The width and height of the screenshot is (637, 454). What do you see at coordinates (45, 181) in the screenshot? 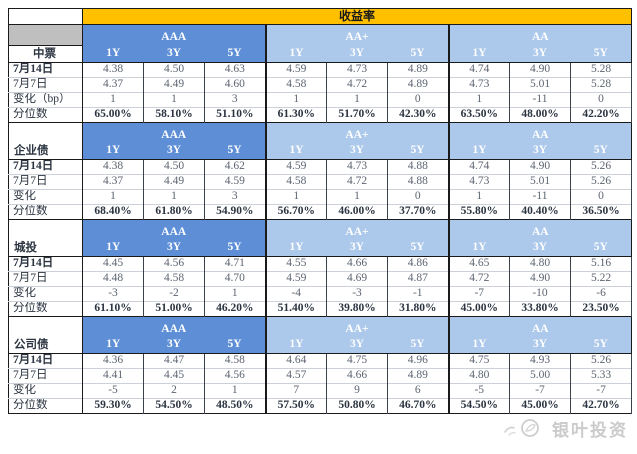
I see `row-label: 7月7日` at bounding box center [45, 181].